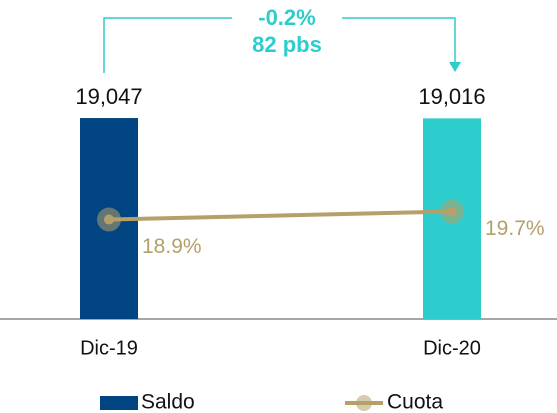  What do you see at coordinates (455, 67) in the screenshot?
I see `annotation-arrow` at bounding box center [455, 67].